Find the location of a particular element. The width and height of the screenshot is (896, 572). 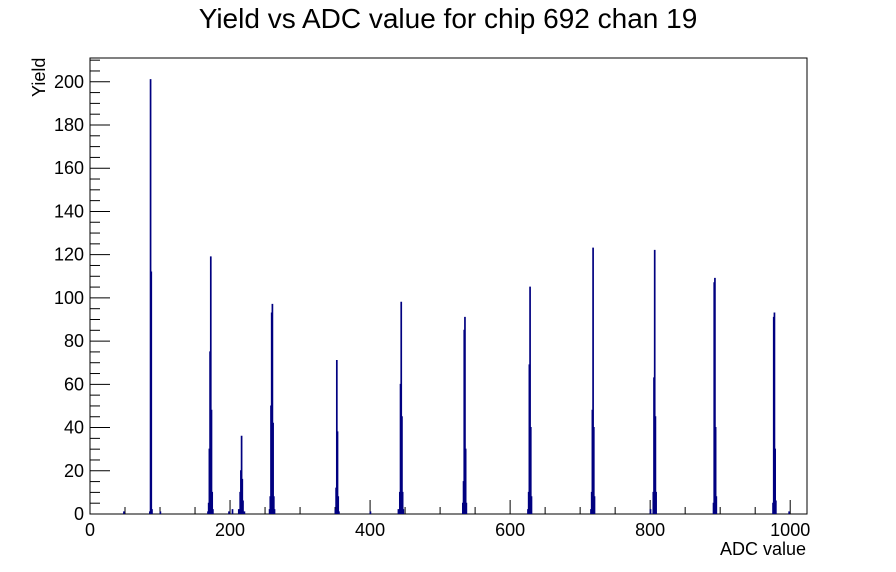

x-axis-title: ADC value is located at coordinates (763, 549).